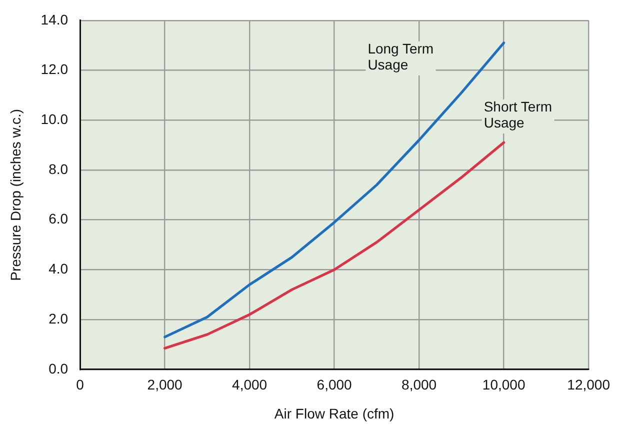  What do you see at coordinates (58, 168) in the screenshot?
I see `y-tick-label: 8.0` at bounding box center [58, 168].